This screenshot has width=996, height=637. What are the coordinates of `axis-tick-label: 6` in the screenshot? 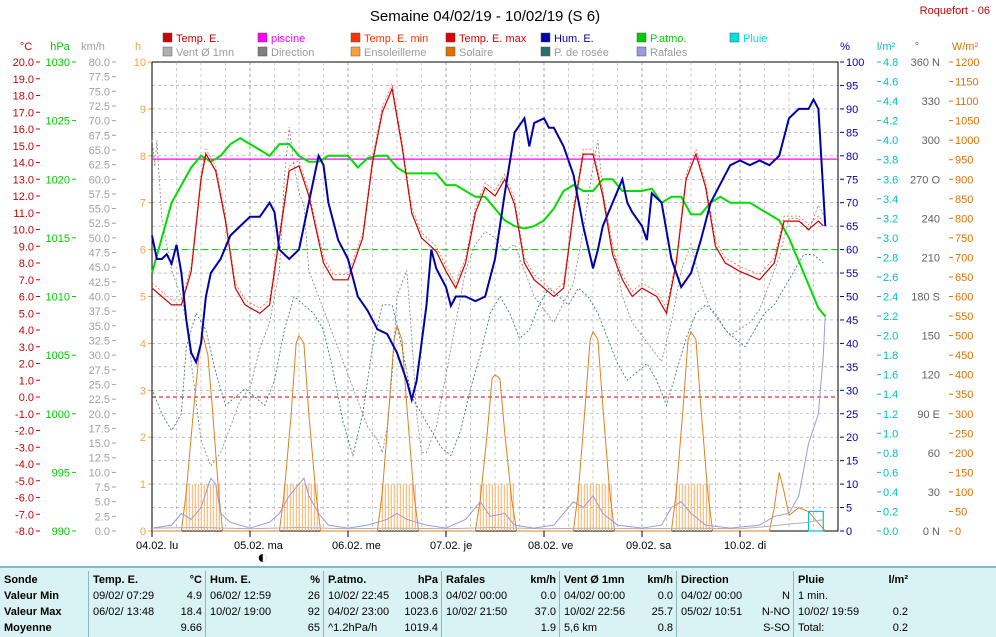 It's located at (143, 251).